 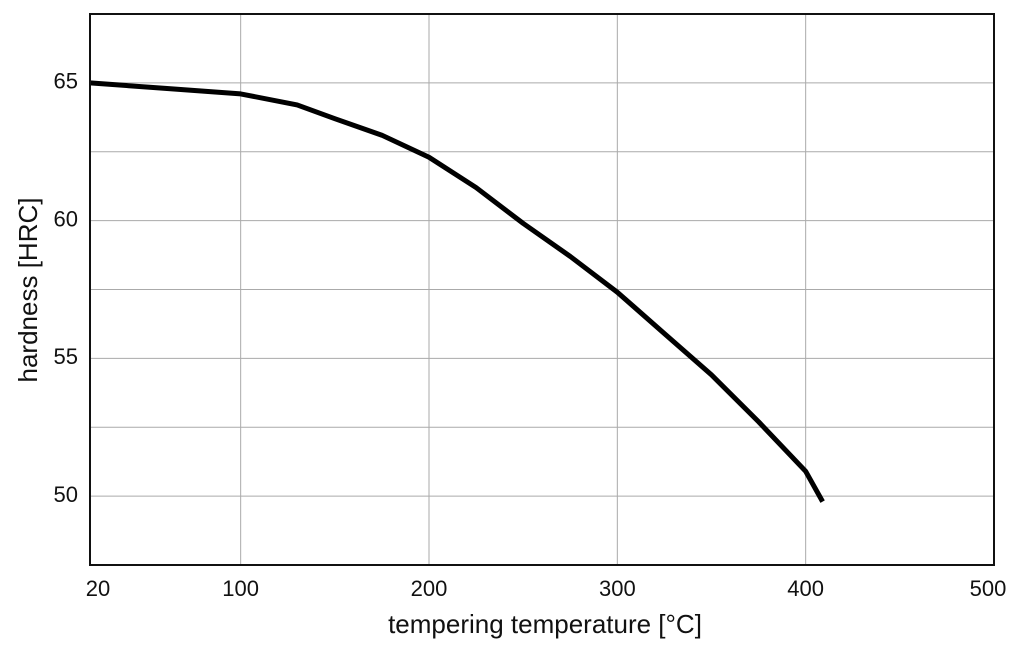 What do you see at coordinates (66, 218) in the screenshot?
I see `y-tick-label: 60` at bounding box center [66, 218].